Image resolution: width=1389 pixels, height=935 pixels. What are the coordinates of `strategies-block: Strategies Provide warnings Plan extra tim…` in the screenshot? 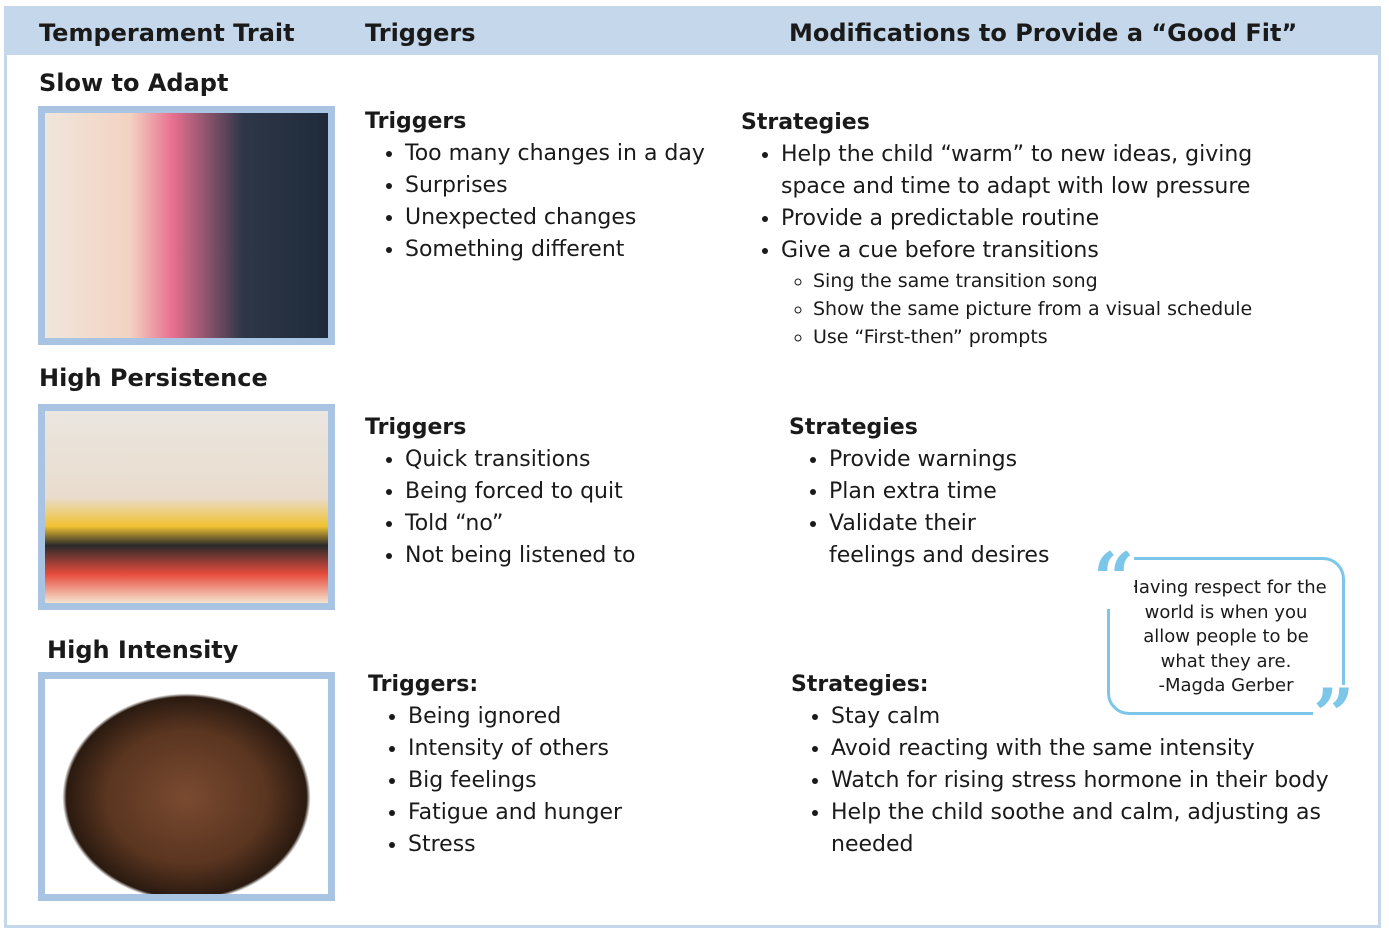 It's located at (929, 493).